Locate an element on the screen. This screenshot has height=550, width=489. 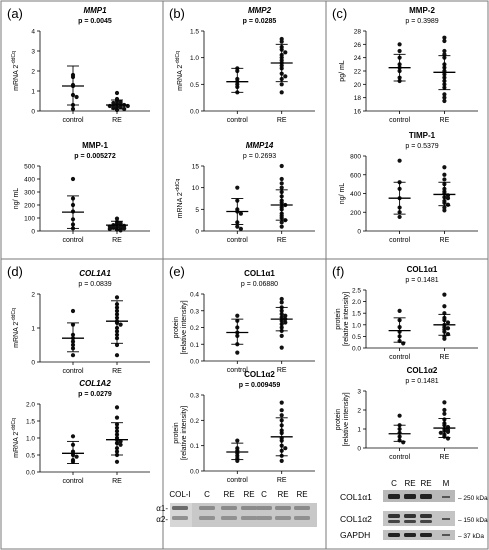
chart-title: COL1A1 is located at coordinates (95, 273).